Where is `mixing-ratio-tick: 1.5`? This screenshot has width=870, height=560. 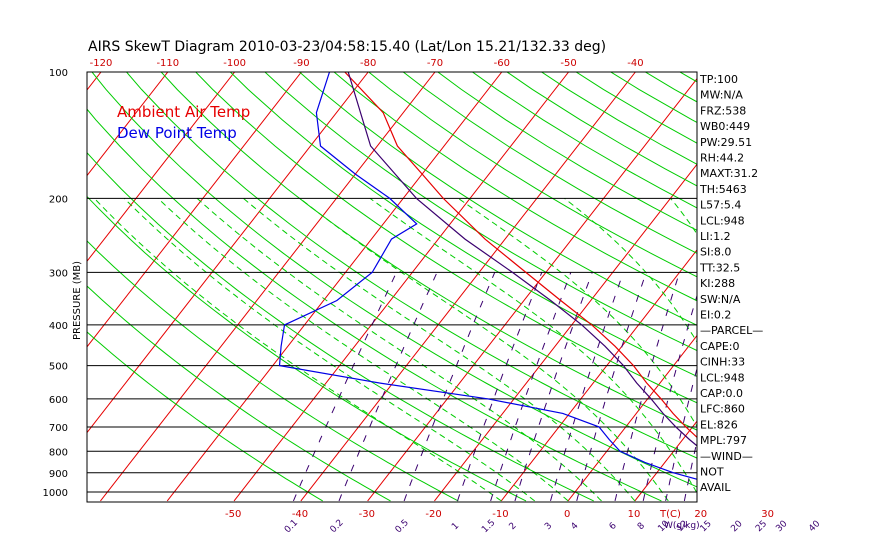 mixing-ratio-tick: 1.5 is located at coordinates (488, 526).